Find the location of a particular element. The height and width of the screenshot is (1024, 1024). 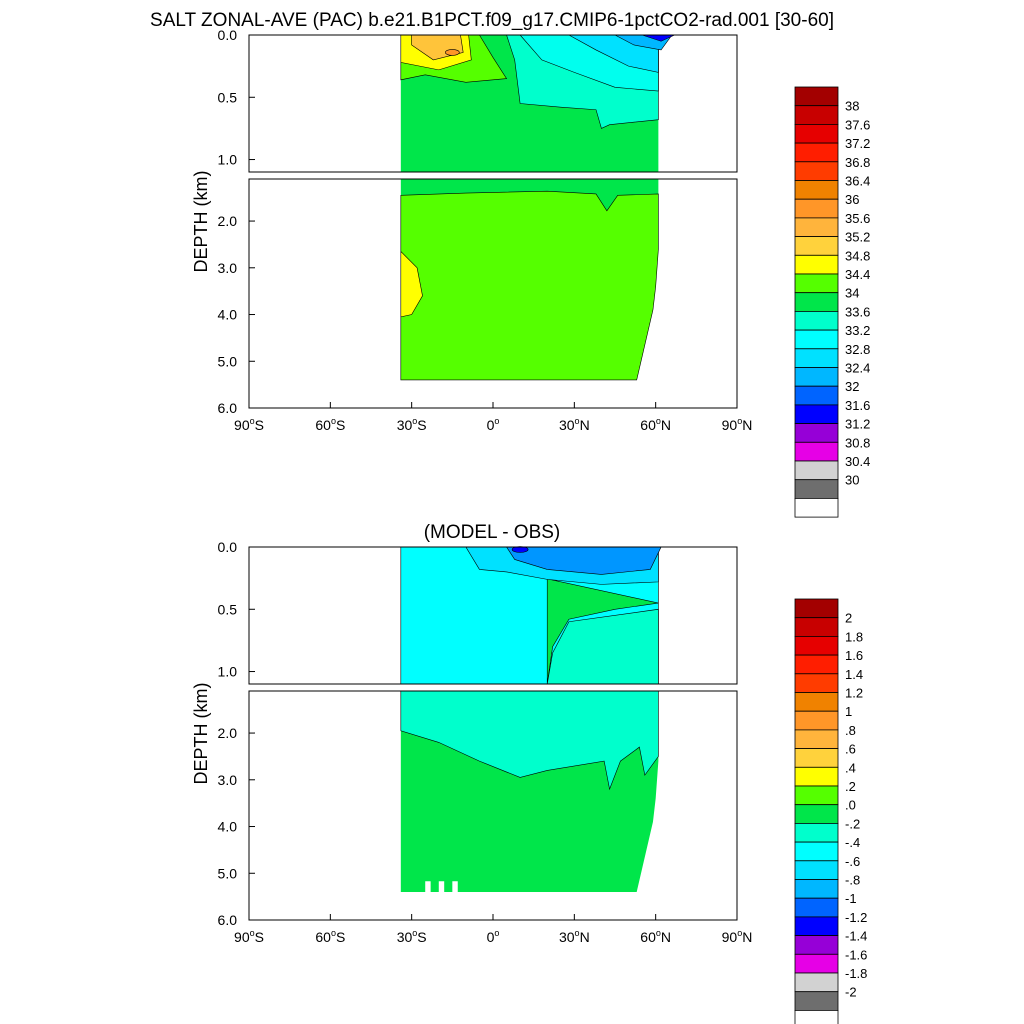

colorbar-label: 33.2 is located at coordinates (857, 330).